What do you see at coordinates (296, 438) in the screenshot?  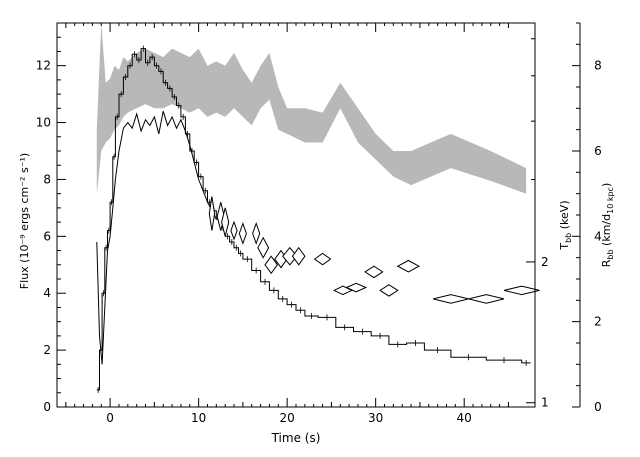 I see `x-axis-label: Time (s)` at bounding box center [296, 438].